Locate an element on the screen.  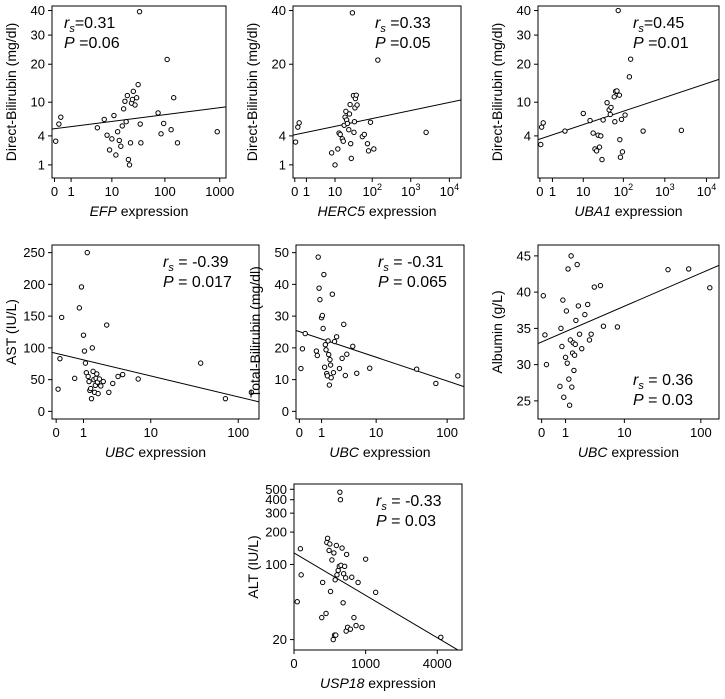
spearman-r-label: rs =0.33 is located at coordinates (403, 25).